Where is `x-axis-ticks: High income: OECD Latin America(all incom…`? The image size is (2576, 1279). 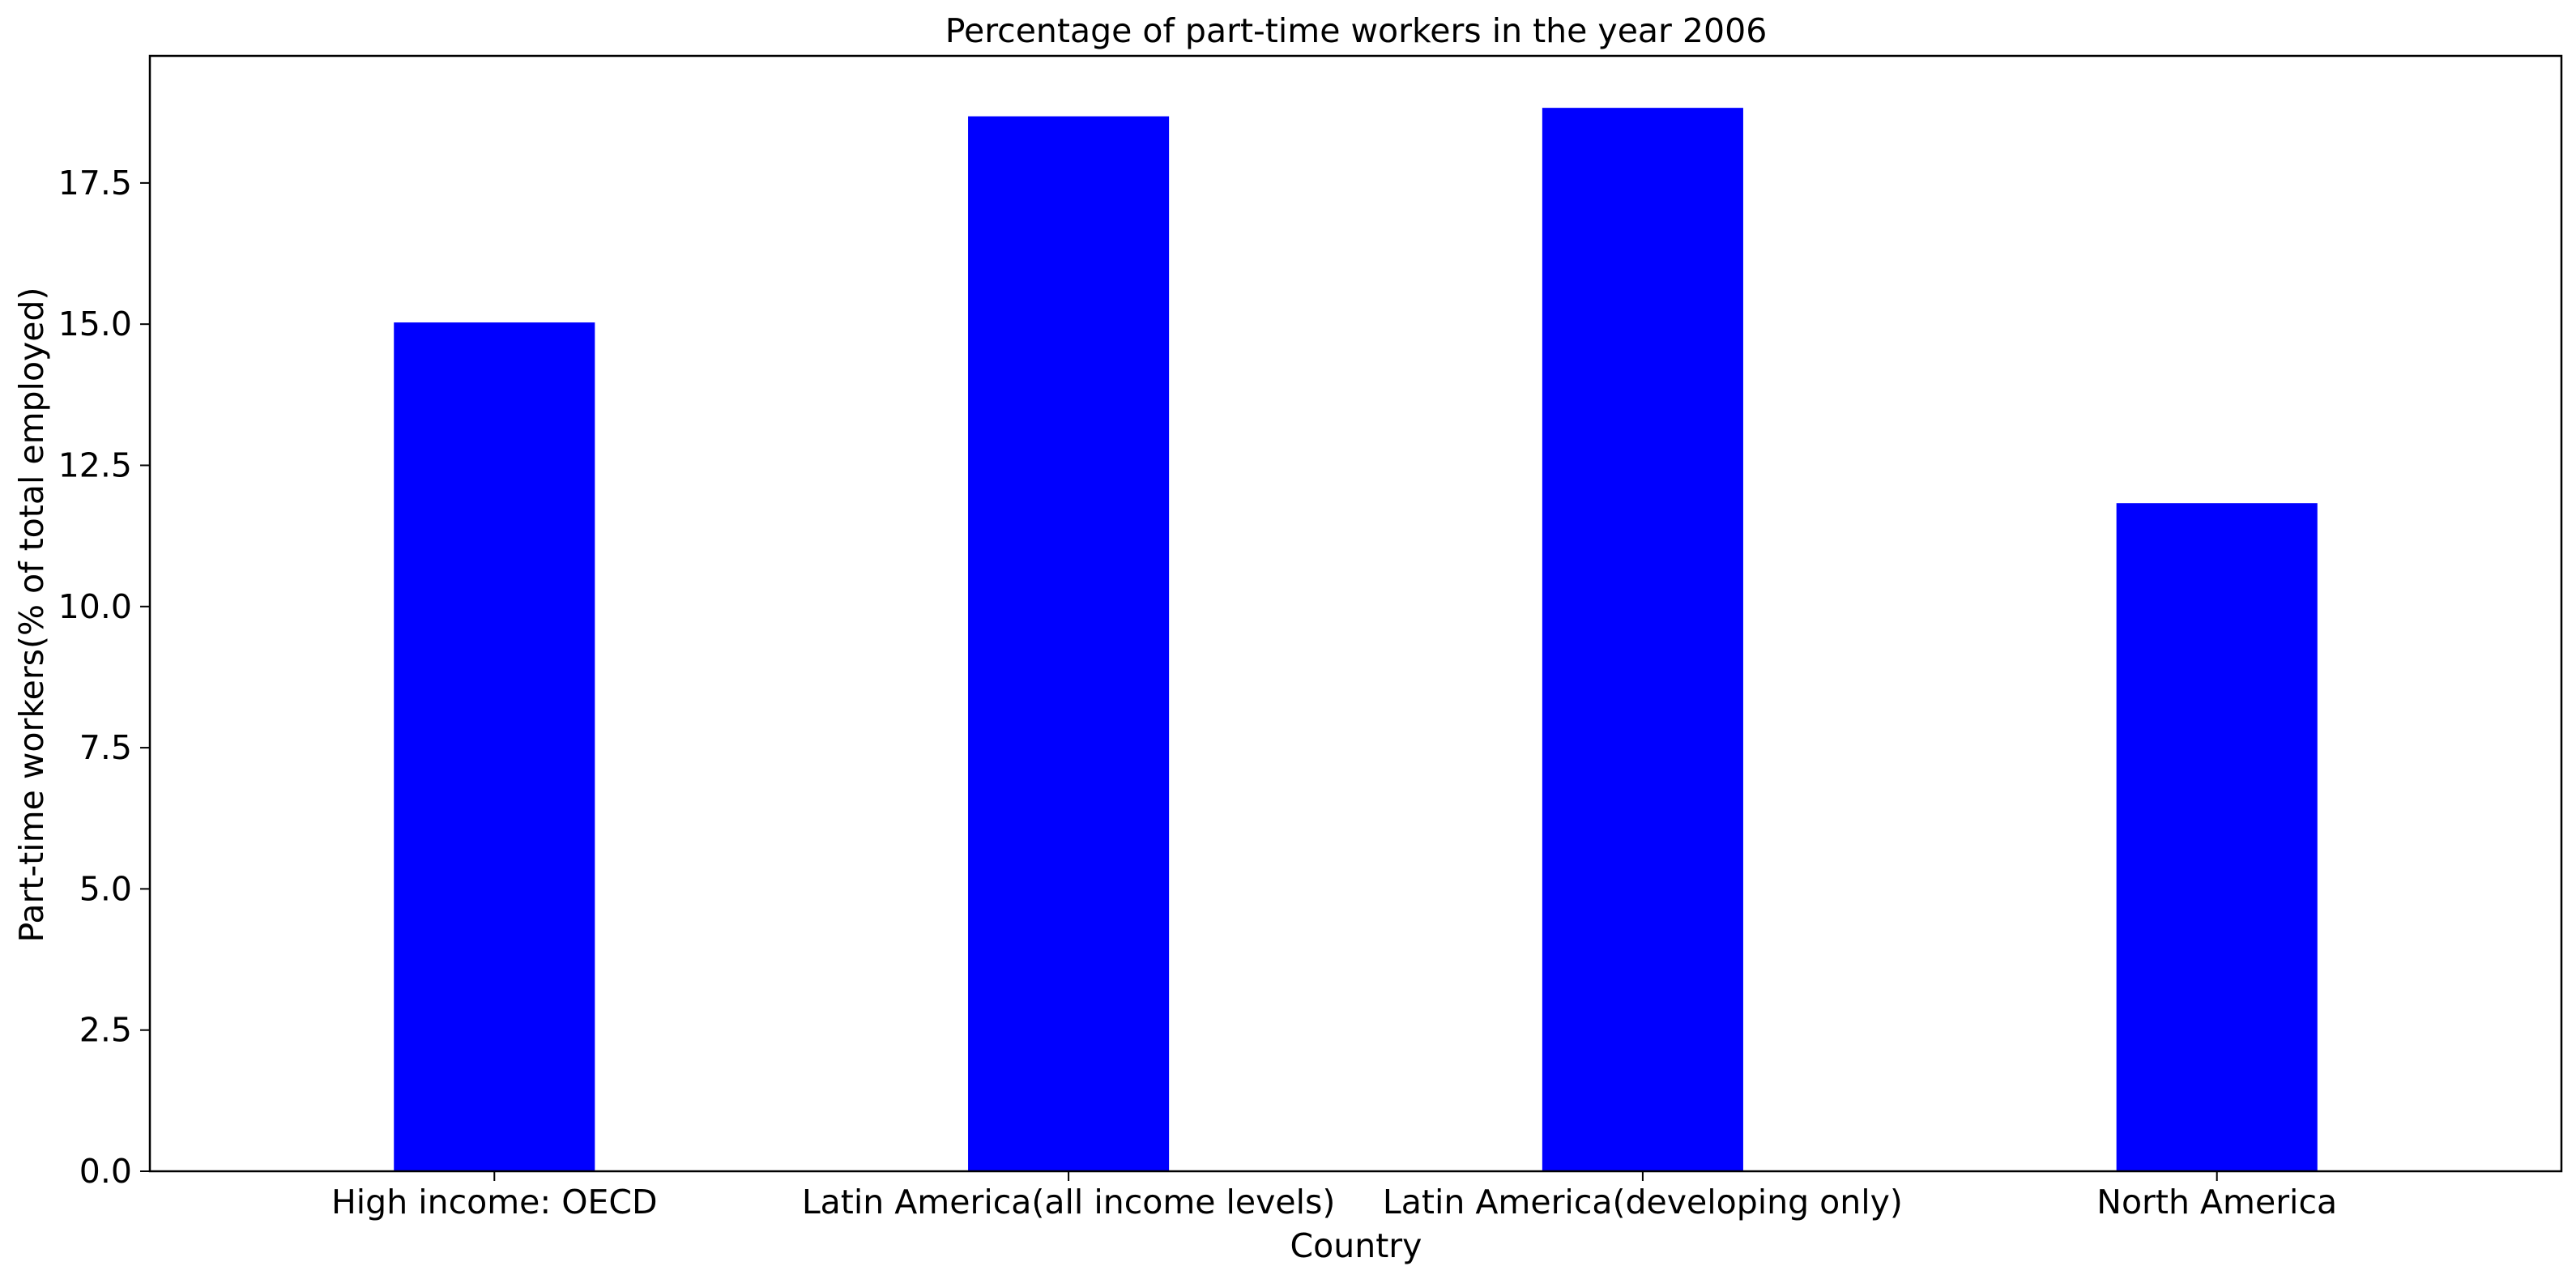
x-axis-ticks: High income: OECD Latin America(all incom… is located at coordinates (1334, 1196).